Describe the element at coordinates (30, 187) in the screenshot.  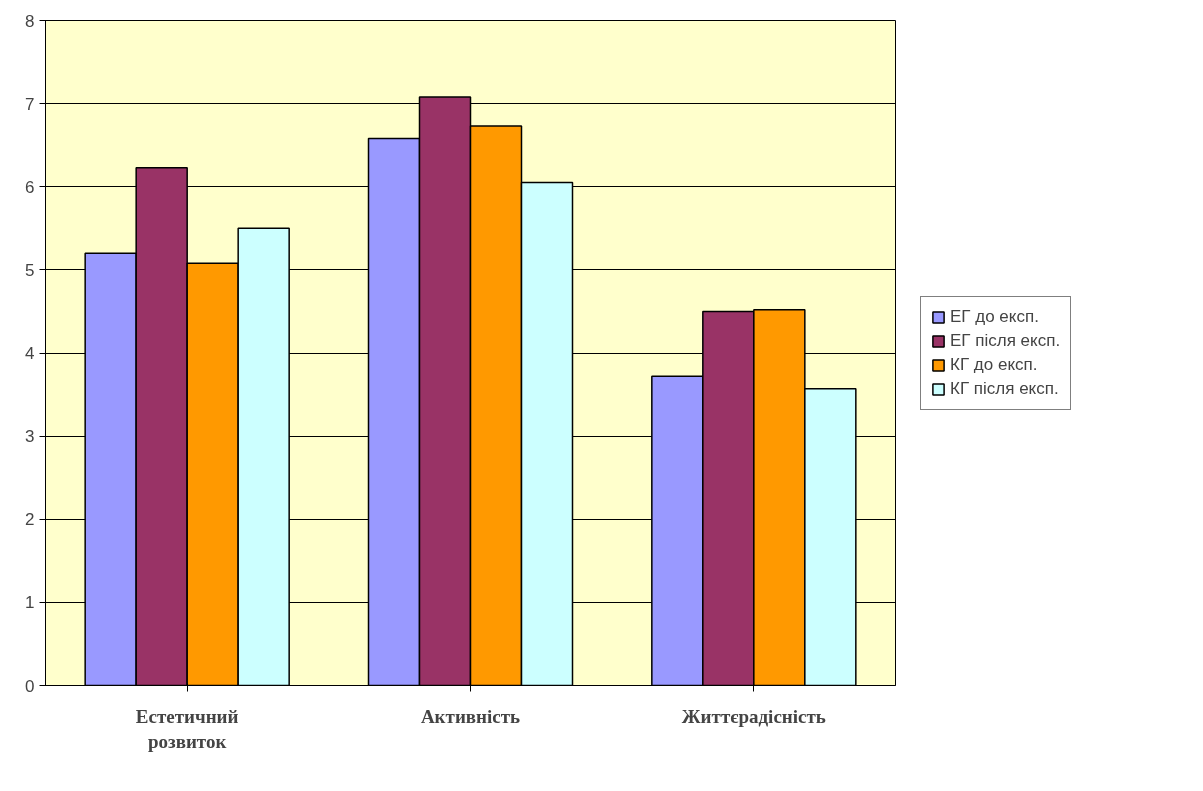
I see `y-tick-label: 6` at that location.